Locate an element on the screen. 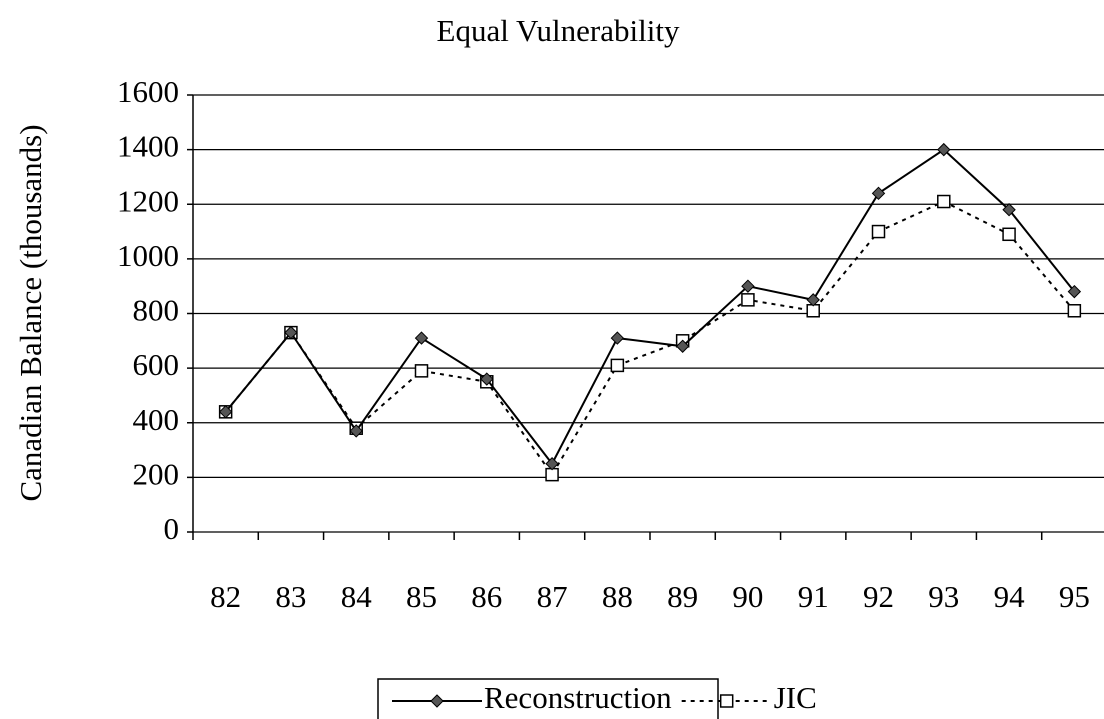 This screenshot has height=719, width=1104. x-tick-label: 86 is located at coordinates (486, 596).